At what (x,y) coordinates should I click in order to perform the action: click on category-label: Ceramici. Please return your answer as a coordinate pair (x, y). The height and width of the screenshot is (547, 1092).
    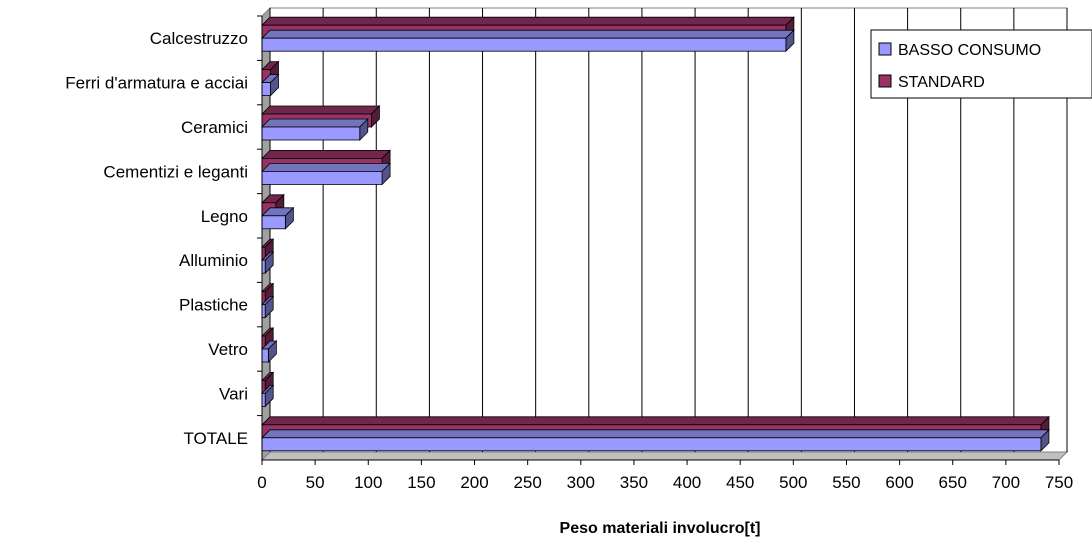
    Looking at the image, I should click on (214, 127).